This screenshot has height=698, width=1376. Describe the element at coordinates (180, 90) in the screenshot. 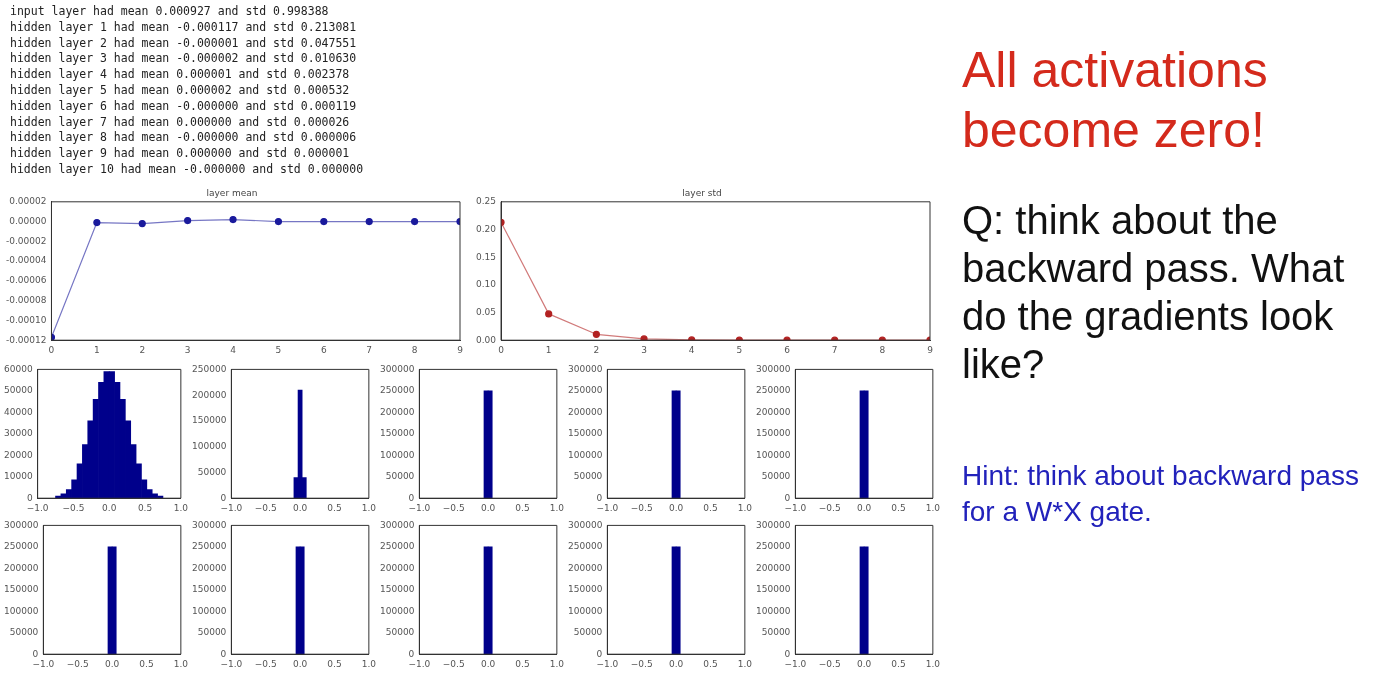

I see `text: hidden layer 5 had mean 0.000002 and std 0.000532` at that location.